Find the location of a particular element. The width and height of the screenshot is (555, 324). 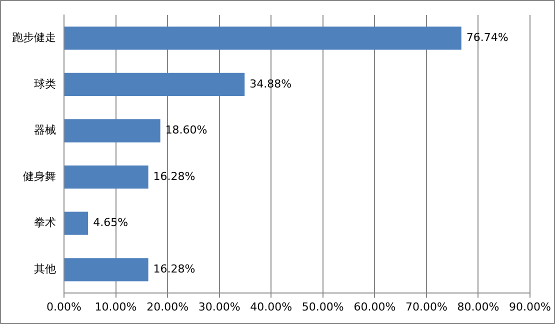

x-tick-label: 60.00% is located at coordinates (375, 307).